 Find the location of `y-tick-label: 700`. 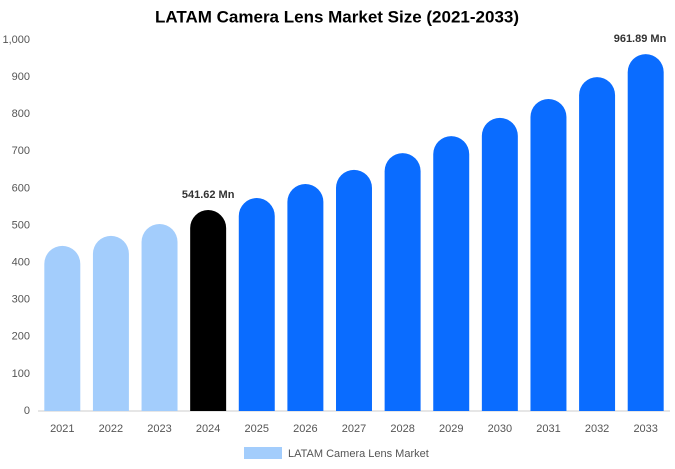

y-tick-label: 700 is located at coordinates (21, 151).